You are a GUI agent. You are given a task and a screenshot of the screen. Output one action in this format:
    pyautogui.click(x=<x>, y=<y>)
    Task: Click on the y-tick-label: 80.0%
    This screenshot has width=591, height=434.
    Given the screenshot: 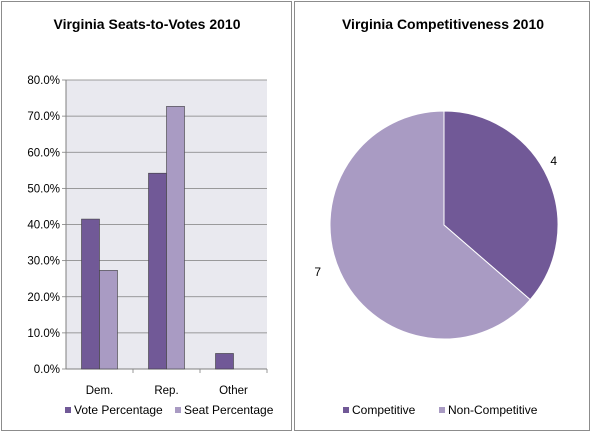 What is the action you would take?
    pyautogui.click(x=43, y=81)
    